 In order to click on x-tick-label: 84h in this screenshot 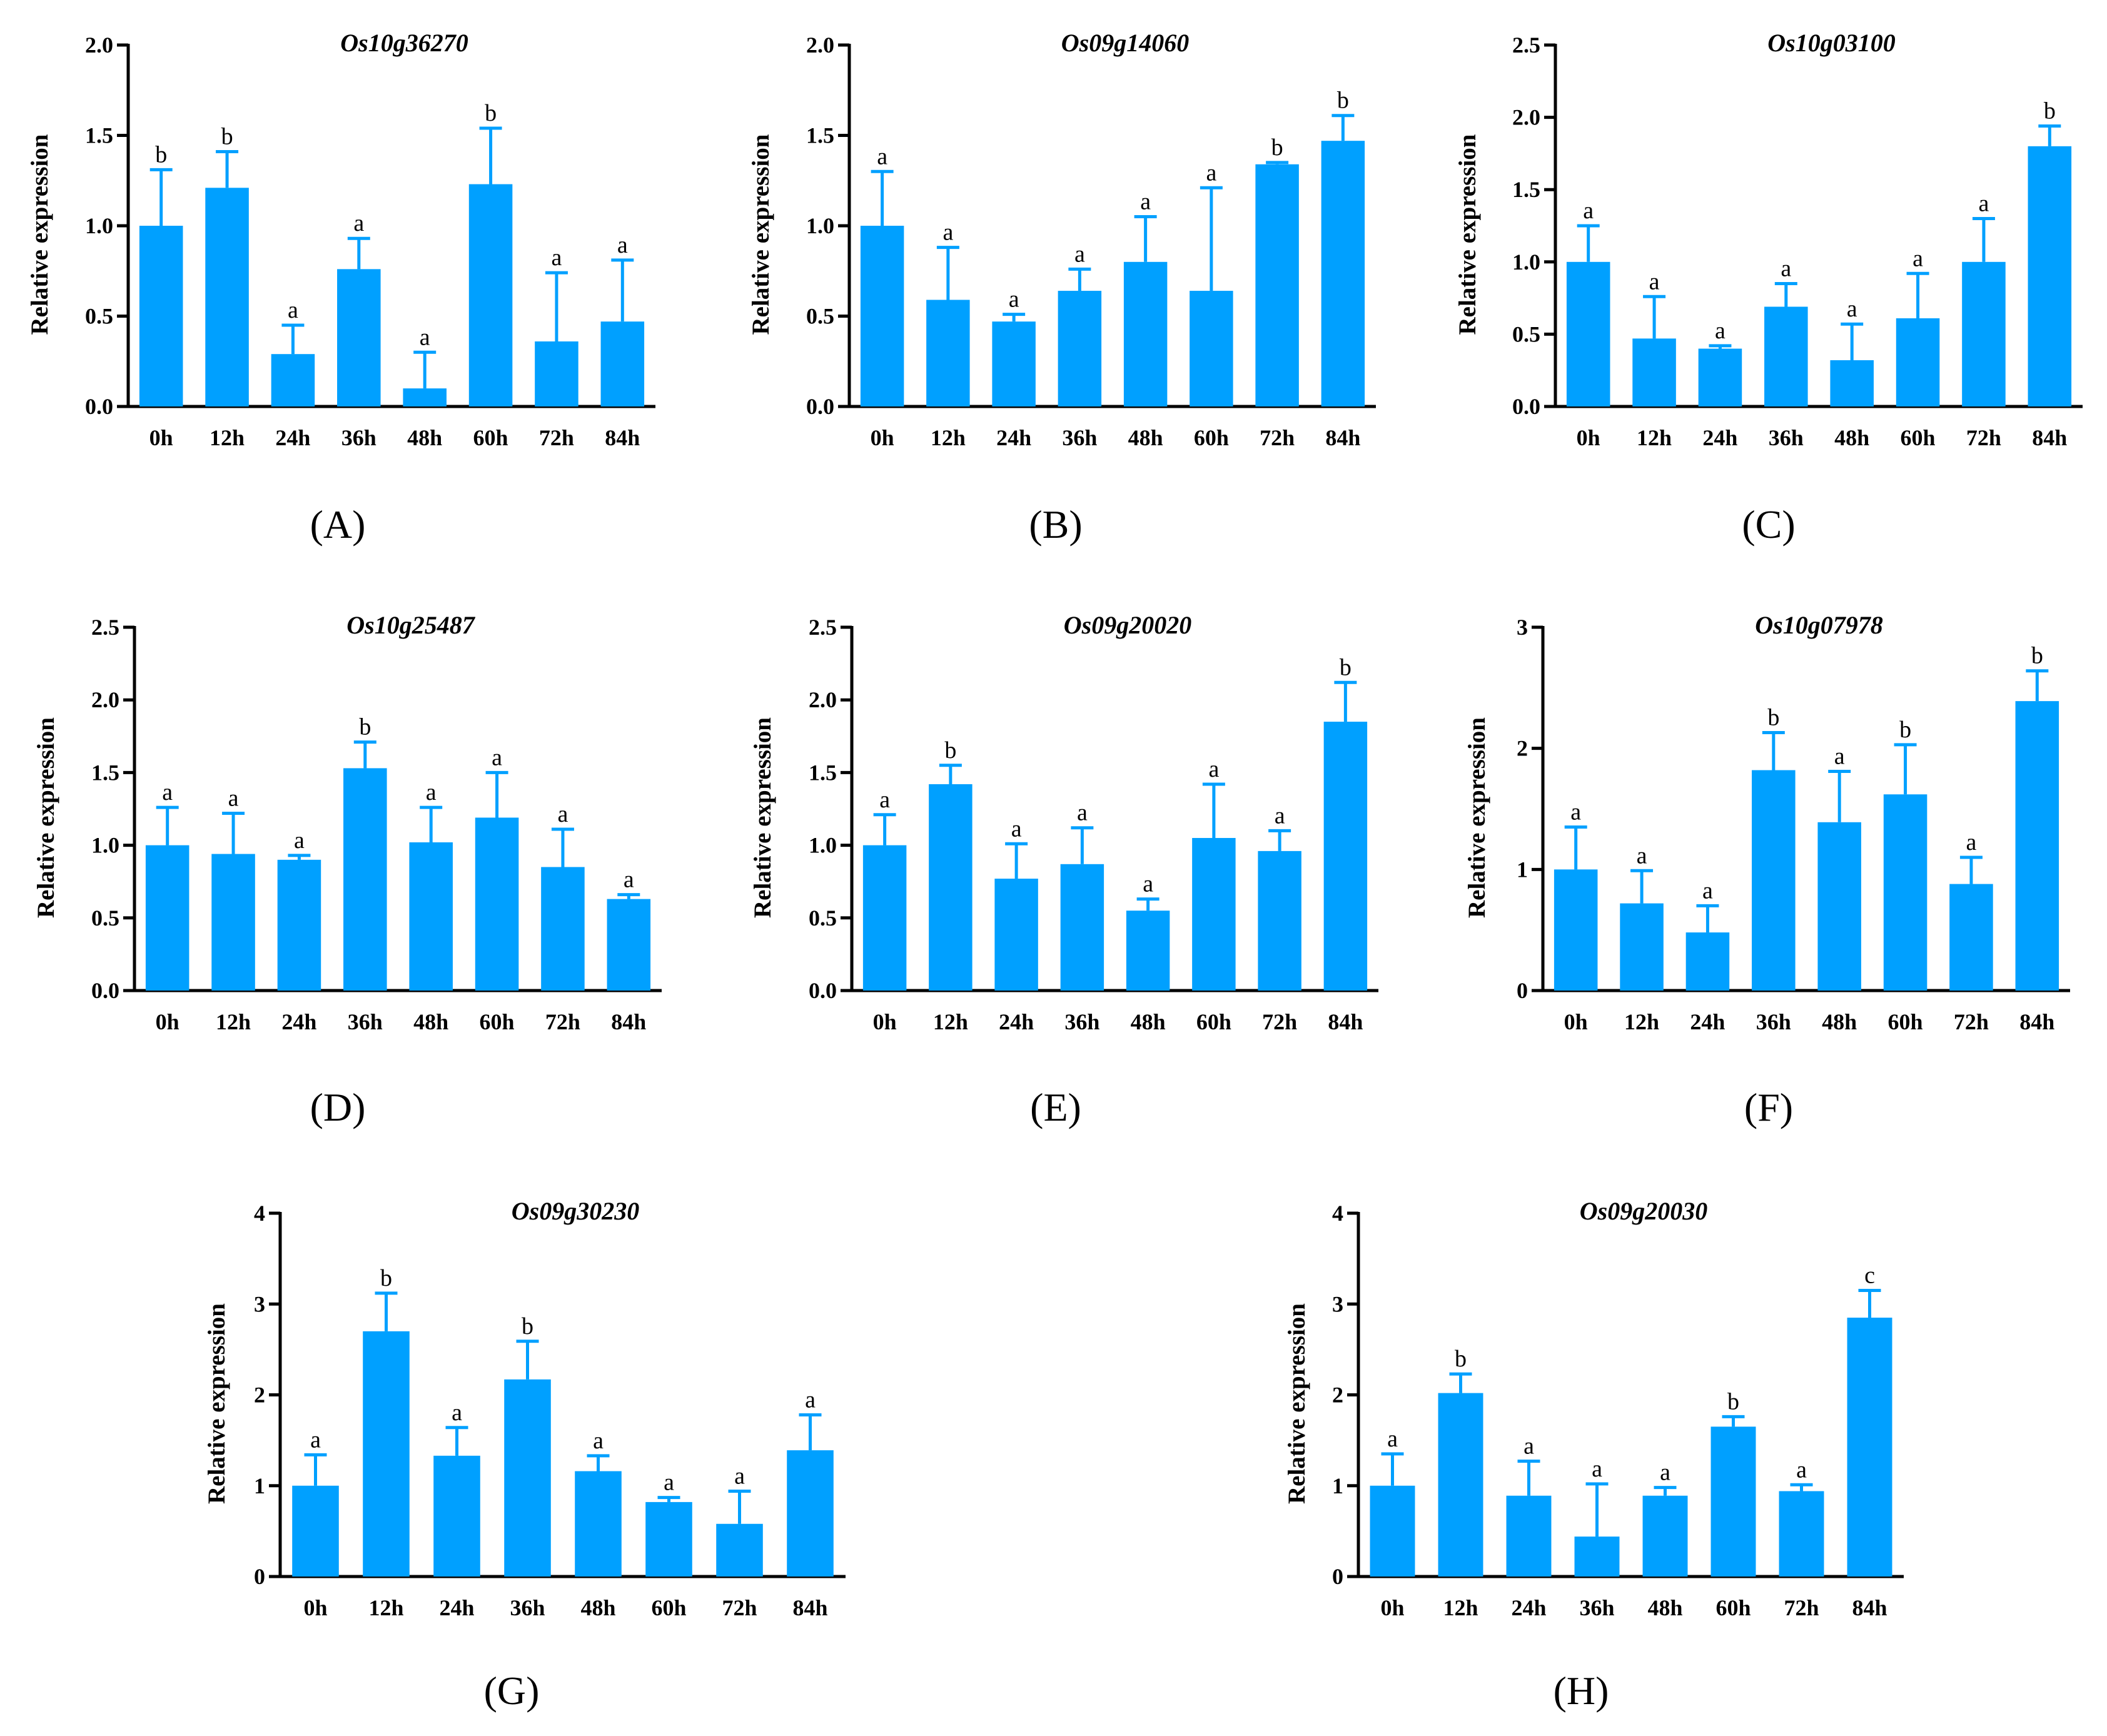, I will do `click(628, 1021)`.